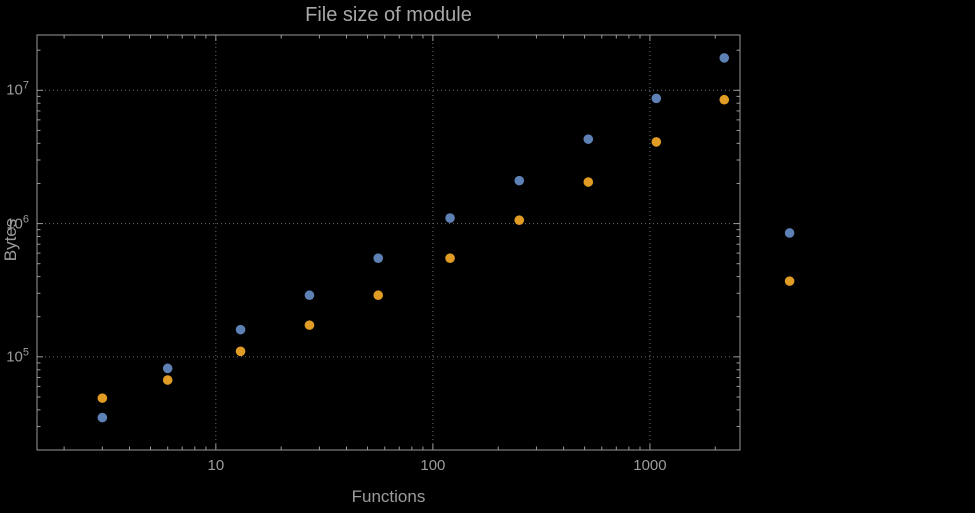 This screenshot has width=975, height=513. I want to click on chart-title: File size of module, so click(388, 15).